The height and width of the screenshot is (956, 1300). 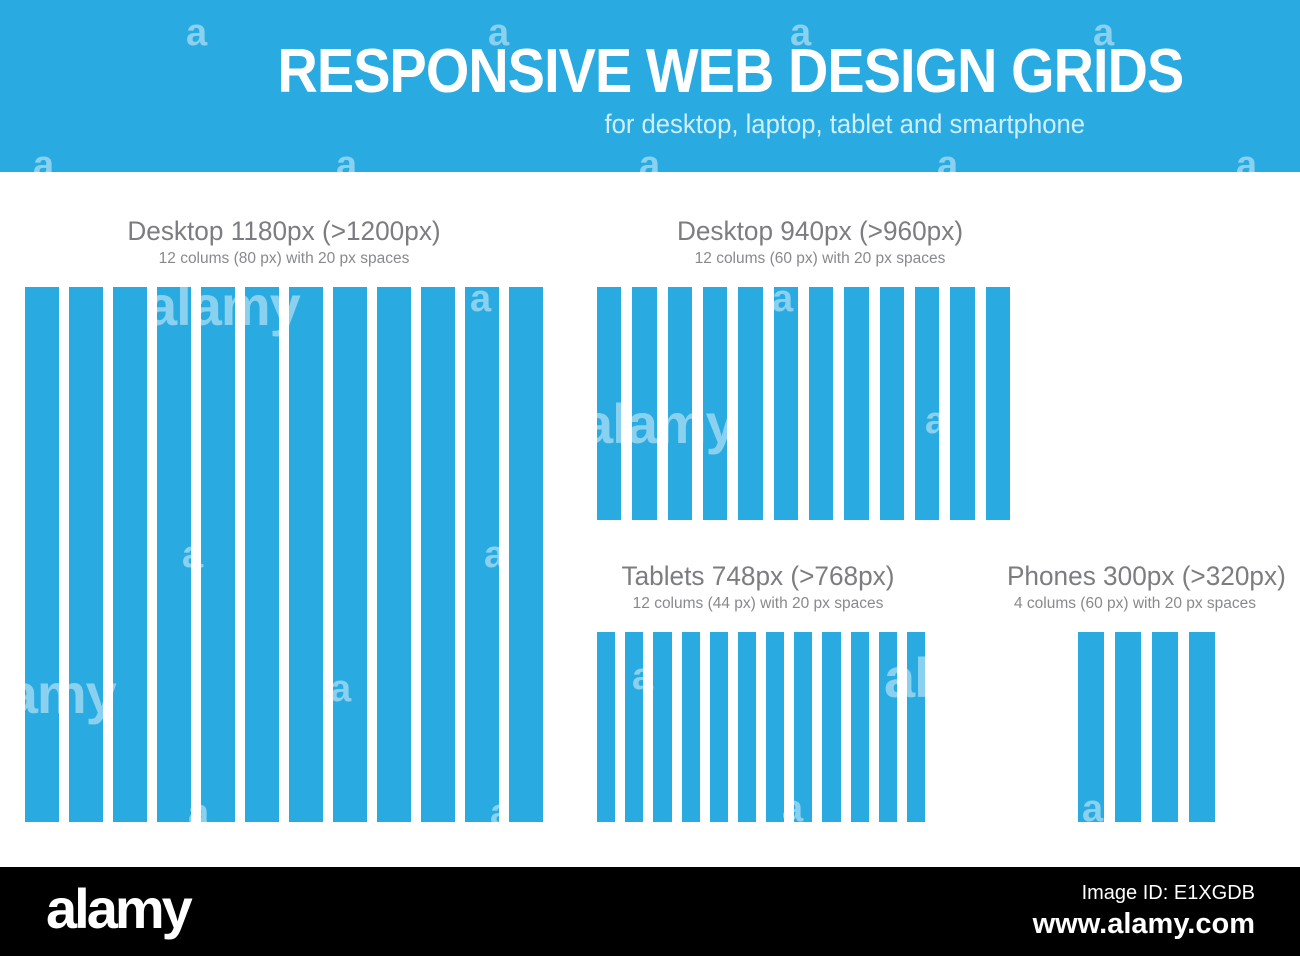 I want to click on website-url: www.alamy.com, so click(x=1143, y=923).